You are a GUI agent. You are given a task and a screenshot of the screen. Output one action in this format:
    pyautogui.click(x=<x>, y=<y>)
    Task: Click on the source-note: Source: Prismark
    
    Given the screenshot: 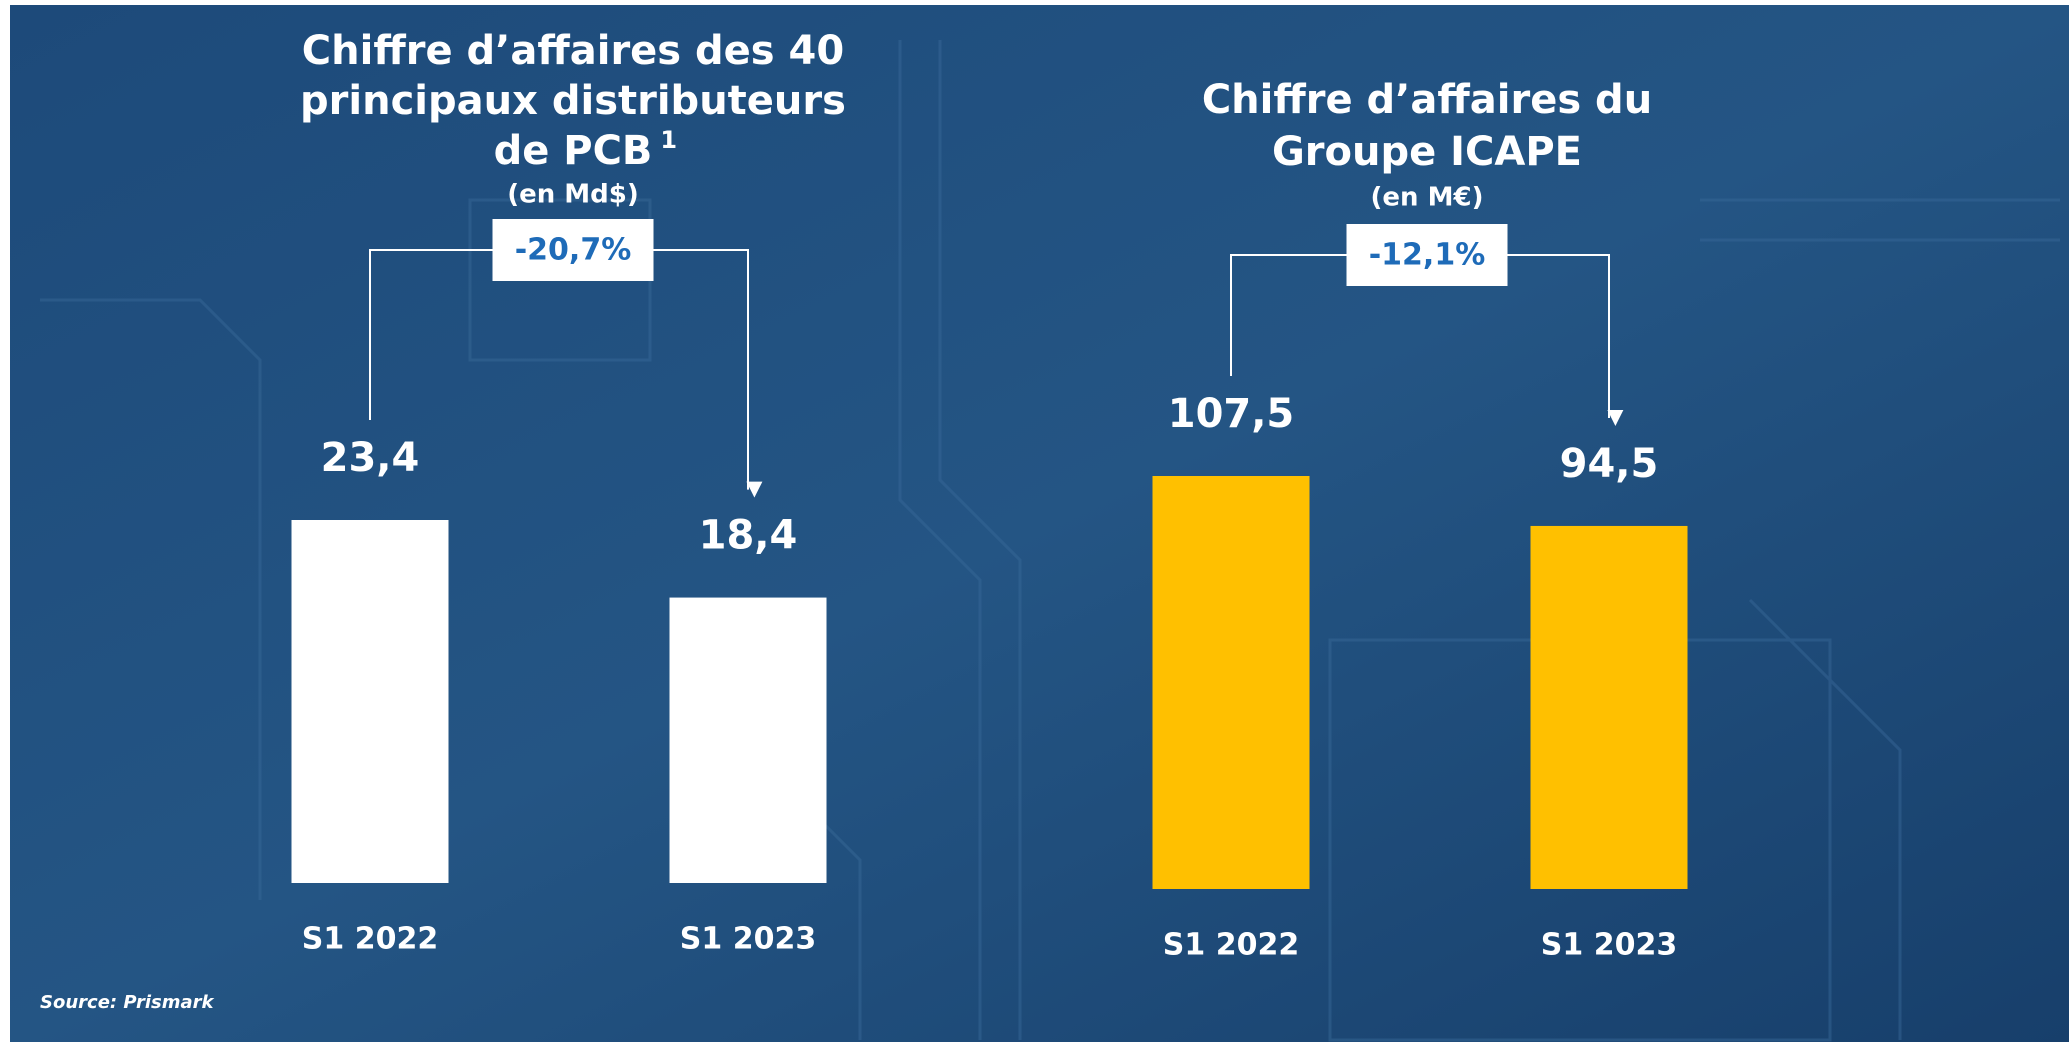 What is the action you would take?
    pyautogui.click(x=127, y=1002)
    